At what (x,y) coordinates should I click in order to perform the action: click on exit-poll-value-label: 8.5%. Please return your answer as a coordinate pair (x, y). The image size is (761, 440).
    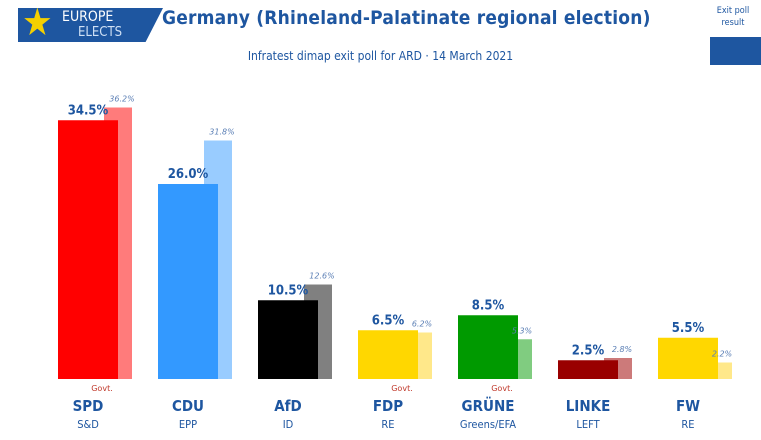
    Looking at the image, I should click on (488, 305).